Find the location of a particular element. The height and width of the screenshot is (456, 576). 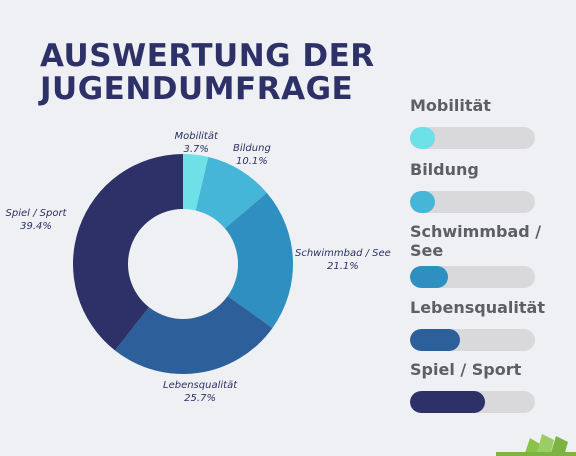

legend-item: Mobilität is located at coordinates (485, 122).